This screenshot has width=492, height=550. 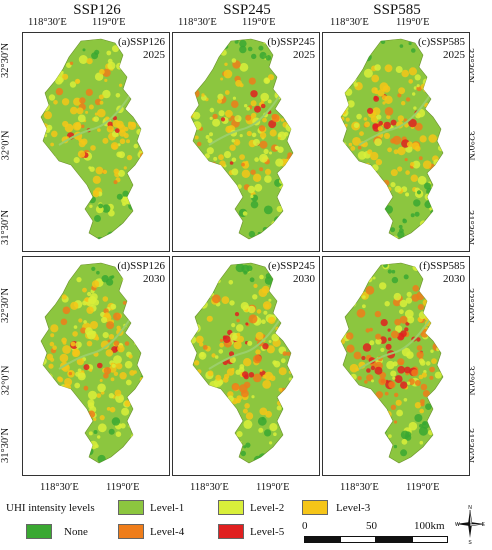 What do you see at coordinates (96, 142) in the screenshot?
I see `map-panel-a: (a)SSP126 2025` at bounding box center [96, 142].